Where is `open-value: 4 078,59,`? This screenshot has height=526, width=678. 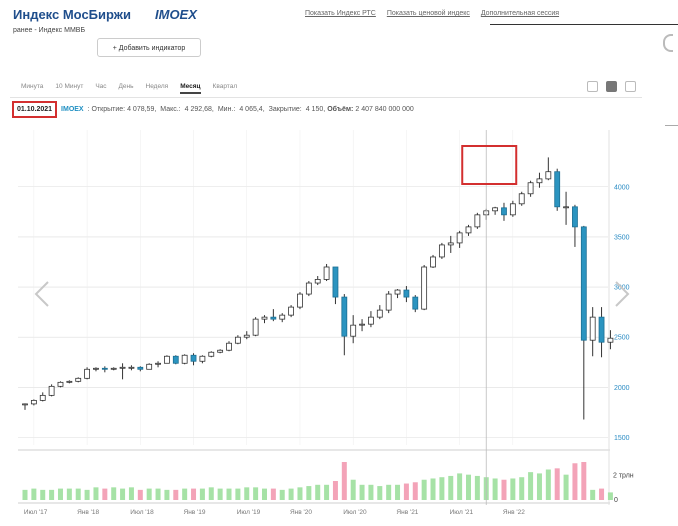
open-value: 4 078,59, is located at coordinates (142, 109).